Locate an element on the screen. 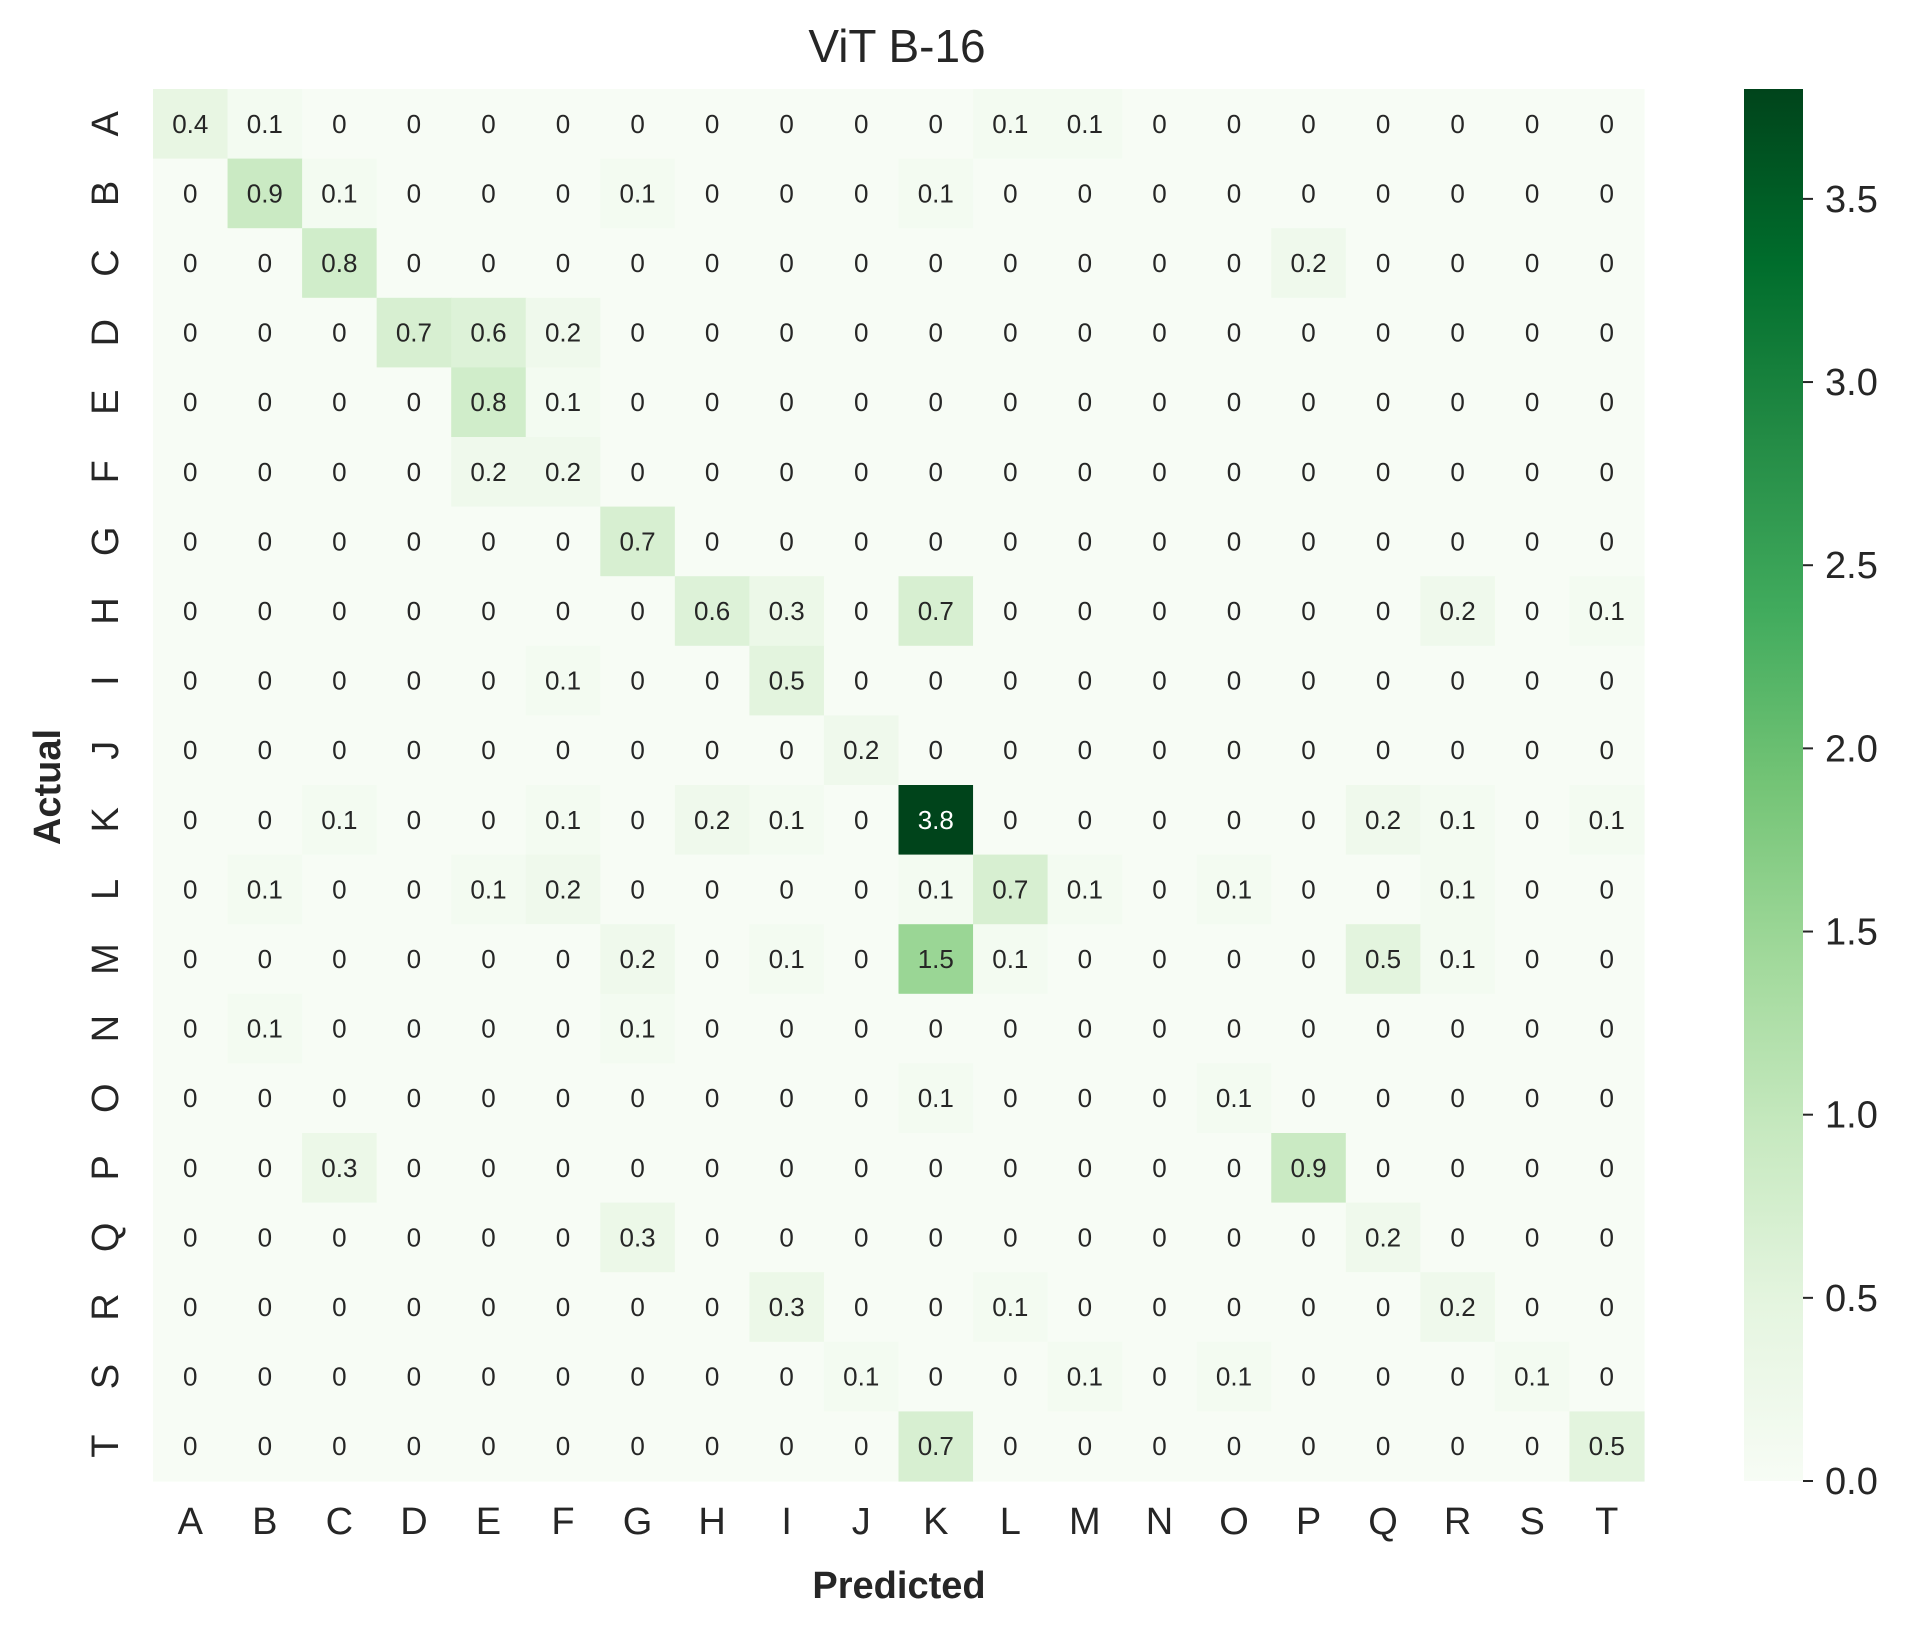 Image resolution: width=1919 pixels, height=1628 pixels. cell-value-label: 0.7 is located at coordinates (936, 1446).